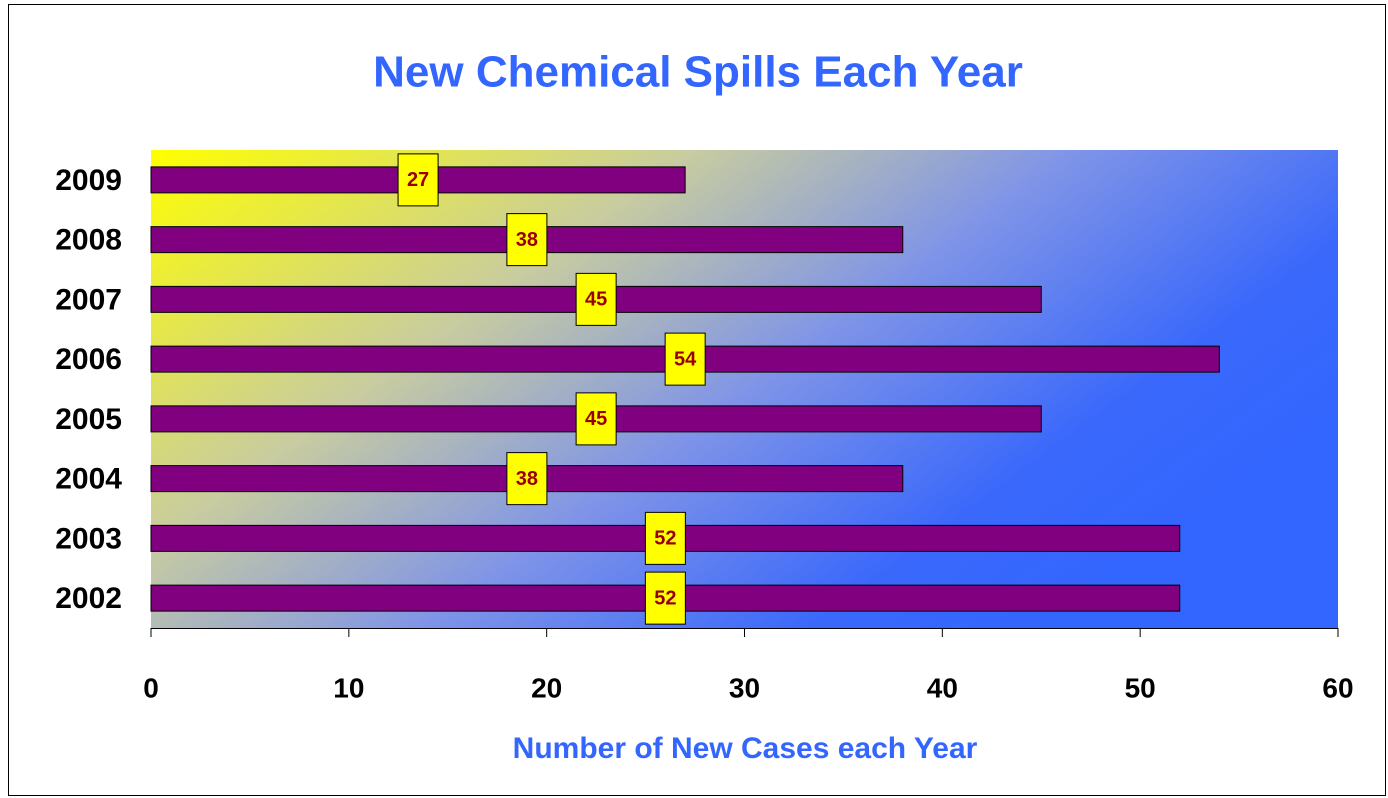 The image size is (1388, 798). What do you see at coordinates (88, 180) in the screenshot?
I see `y-tick-label: 2009` at bounding box center [88, 180].